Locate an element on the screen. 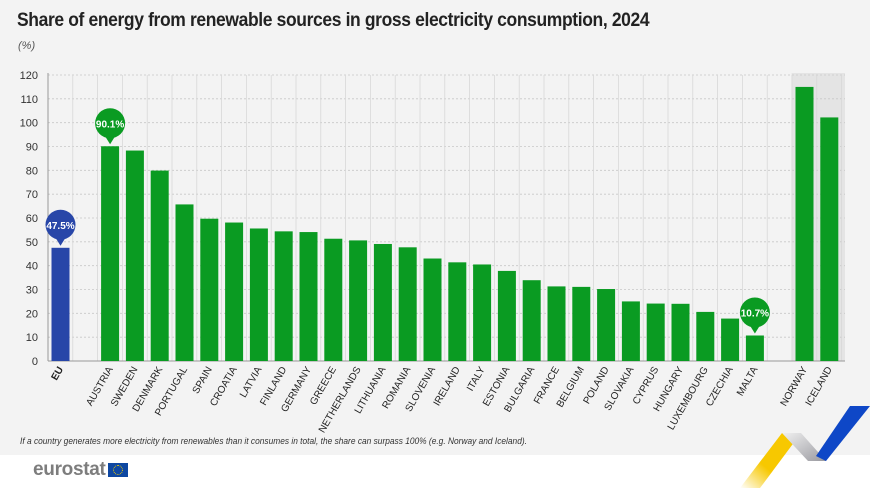 The width and height of the screenshot is (870, 500). bar-greece is located at coordinates (333, 299).